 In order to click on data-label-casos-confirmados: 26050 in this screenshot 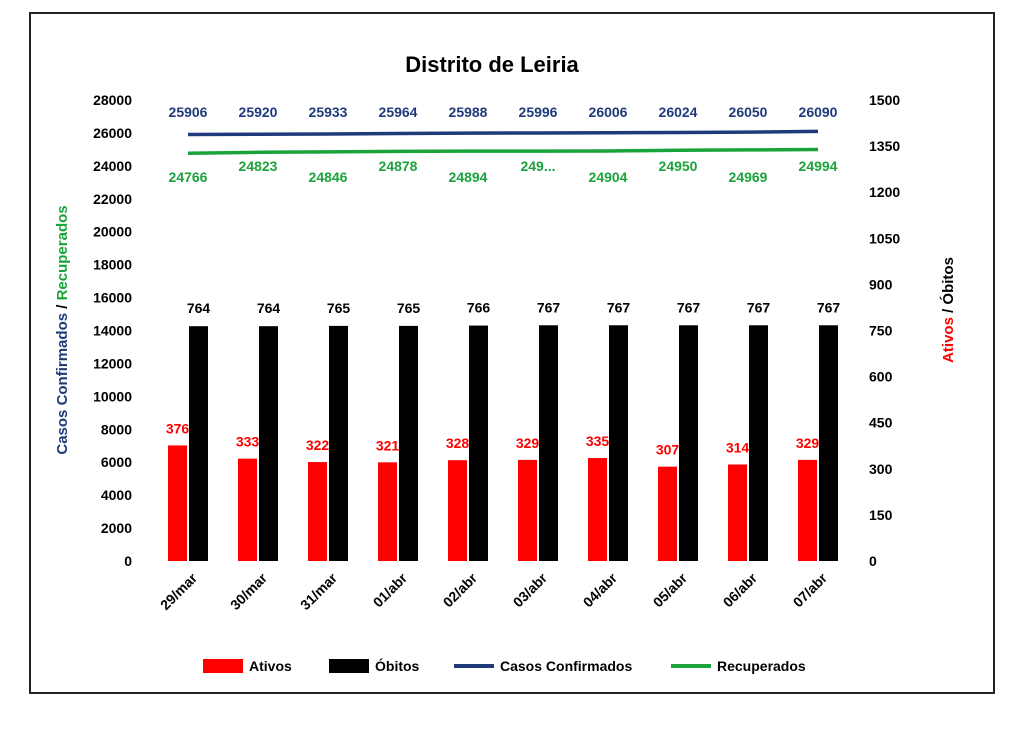, I will do `click(748, 112)`.